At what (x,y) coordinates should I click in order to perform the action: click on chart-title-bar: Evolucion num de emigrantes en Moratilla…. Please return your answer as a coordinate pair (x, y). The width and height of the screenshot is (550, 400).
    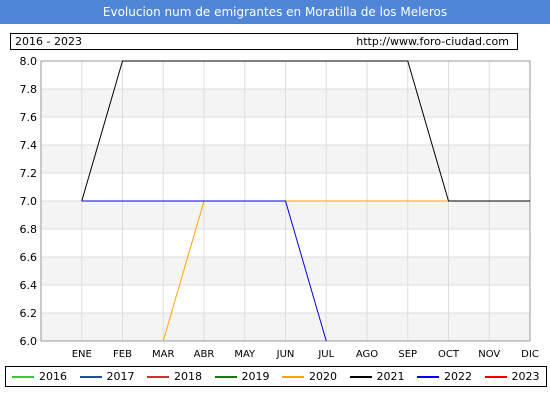
    Looking at the image, I should click on (275, 12).